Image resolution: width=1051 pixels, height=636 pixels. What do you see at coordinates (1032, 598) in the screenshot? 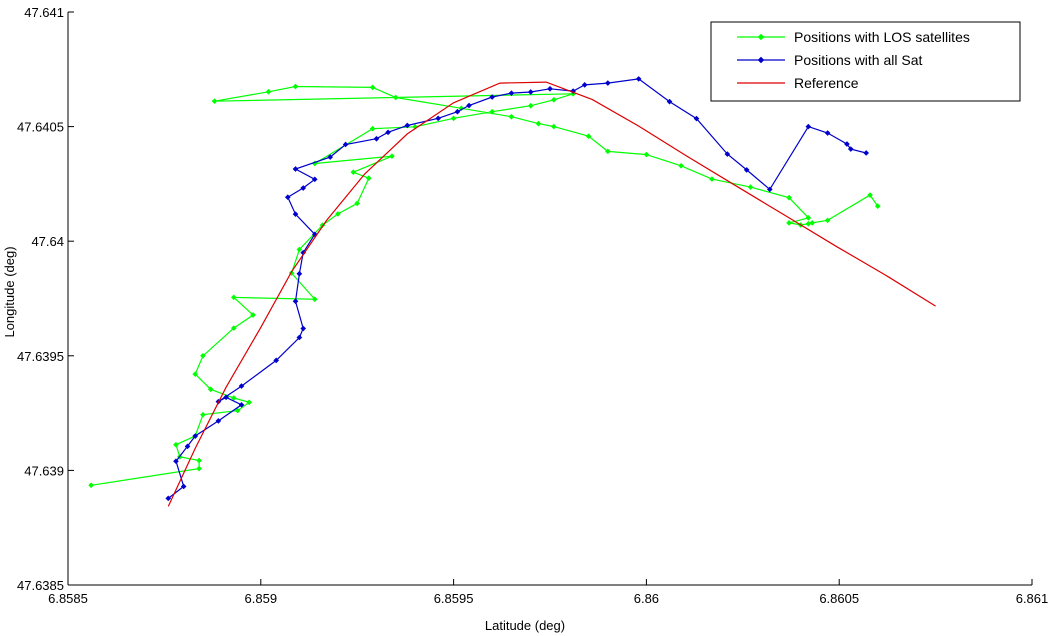
I see `x-tick-label: 6.861` at bounding box center [1032, 598].